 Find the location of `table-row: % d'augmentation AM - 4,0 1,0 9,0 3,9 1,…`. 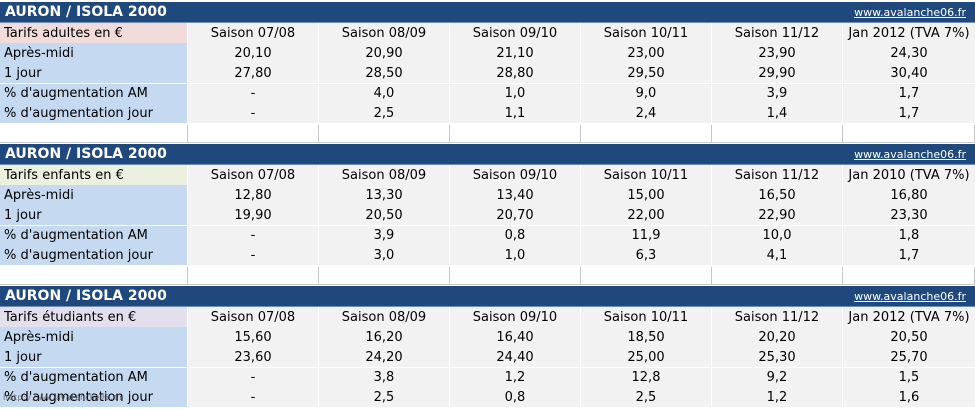

table-row: % d'augmentation AM - 4,0 1,0 9,0 3,9 1,… is located at coordinates (487, 93).